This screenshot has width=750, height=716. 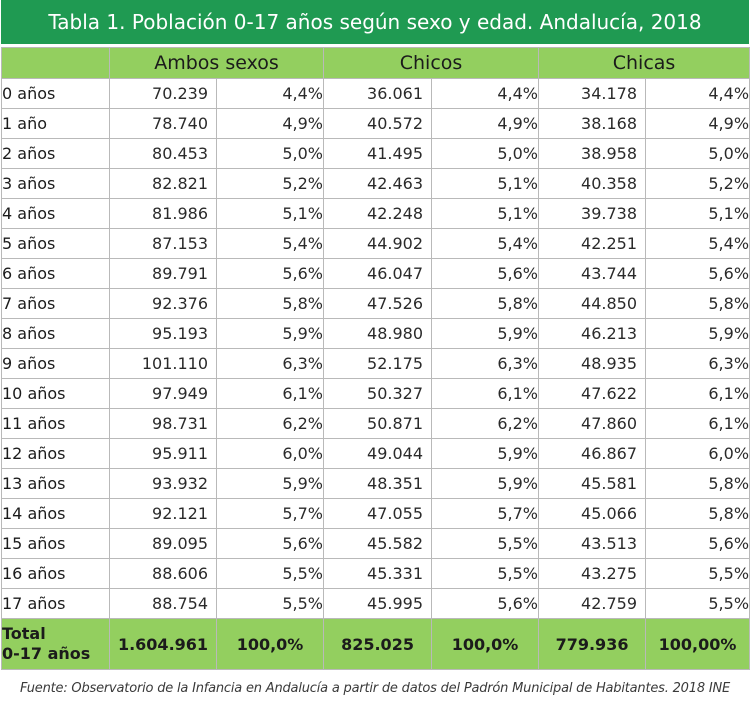 I want to click on row-age-label: 9 años, so click(x=55, y=363).